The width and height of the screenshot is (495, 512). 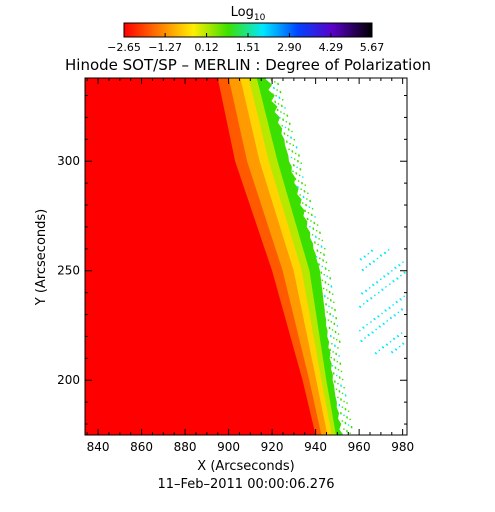 I want to click on colorbar-tick-label: −1.27, so click(x=165, y=47).